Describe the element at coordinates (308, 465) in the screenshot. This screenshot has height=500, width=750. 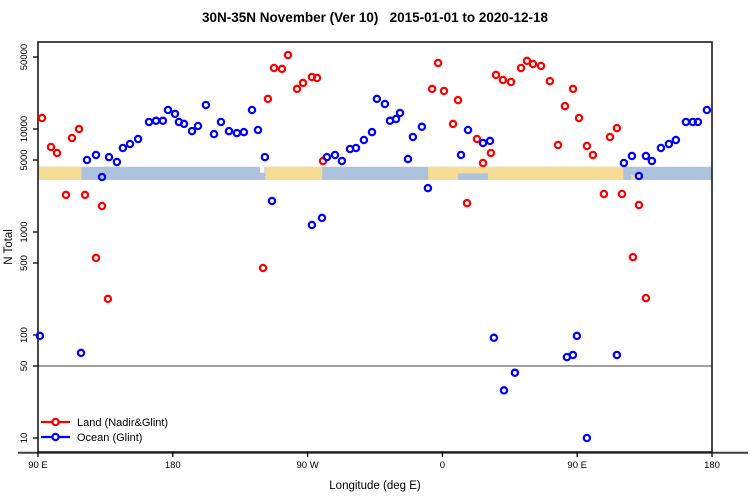
I see `x-tick-label: 90 W` at that location.